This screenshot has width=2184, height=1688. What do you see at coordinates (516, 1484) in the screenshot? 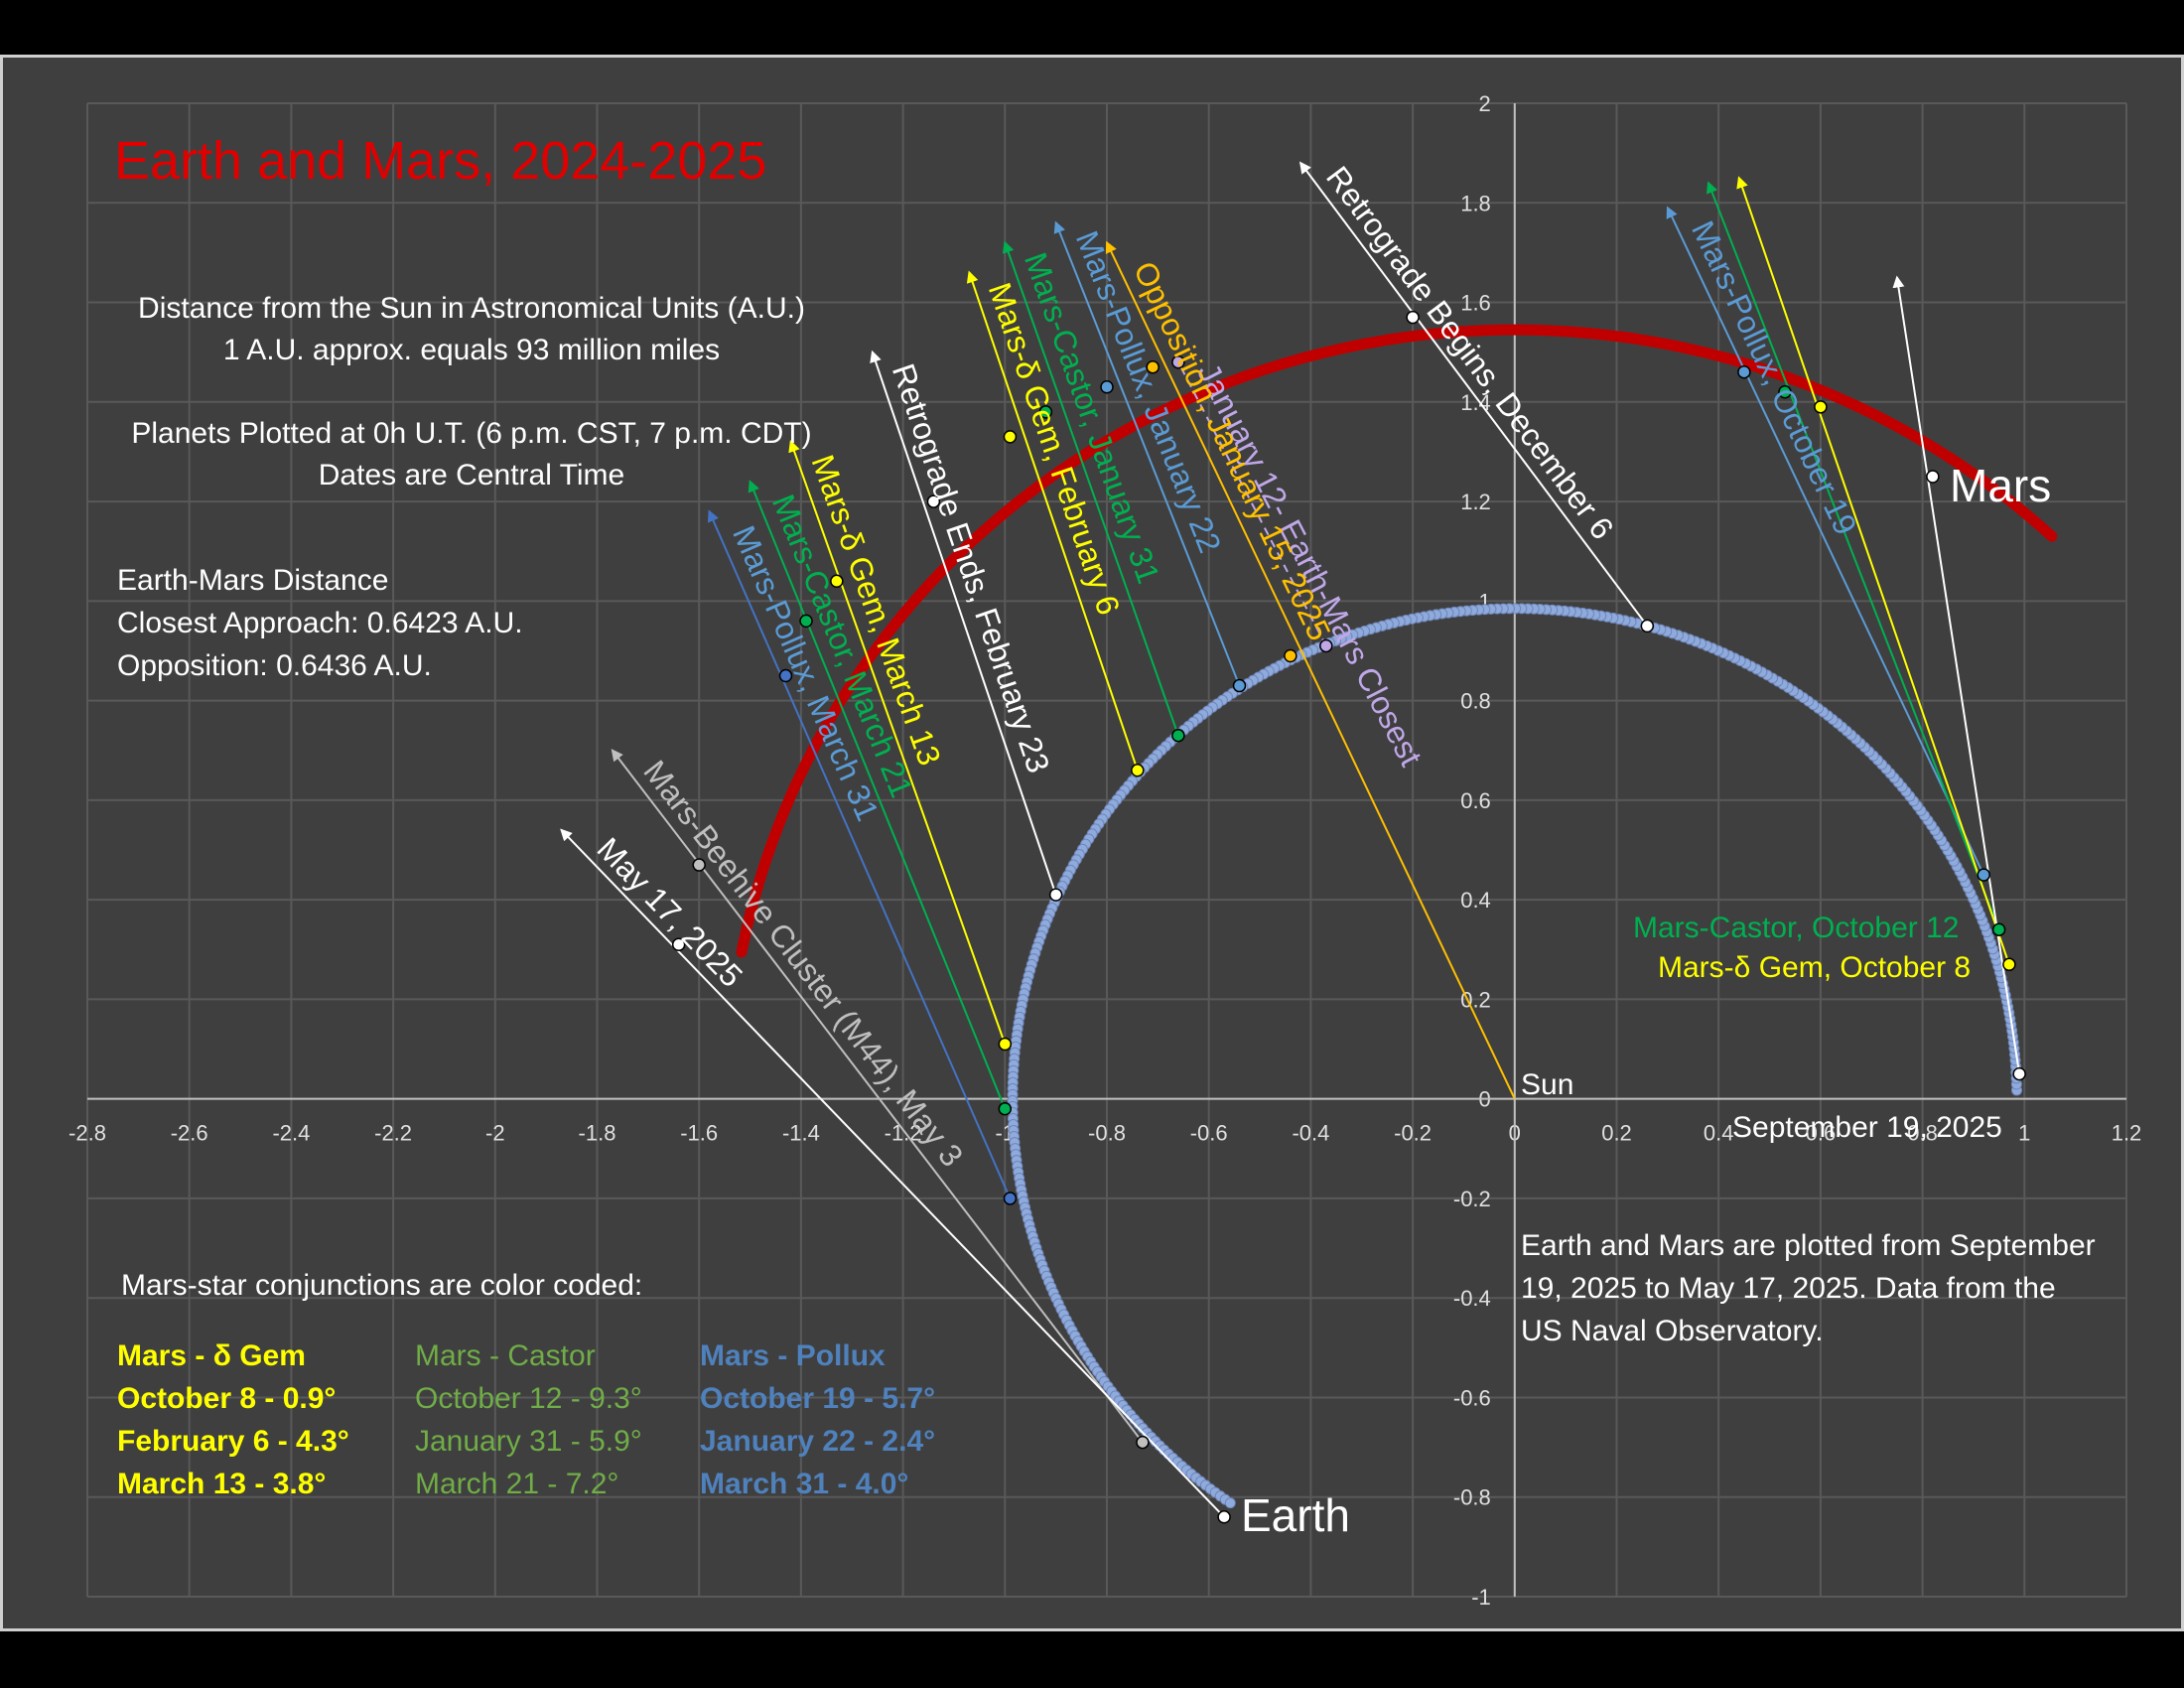
I see `legend-castor-row: March 21 - 7.2°` at bounding box center [516, 1484].